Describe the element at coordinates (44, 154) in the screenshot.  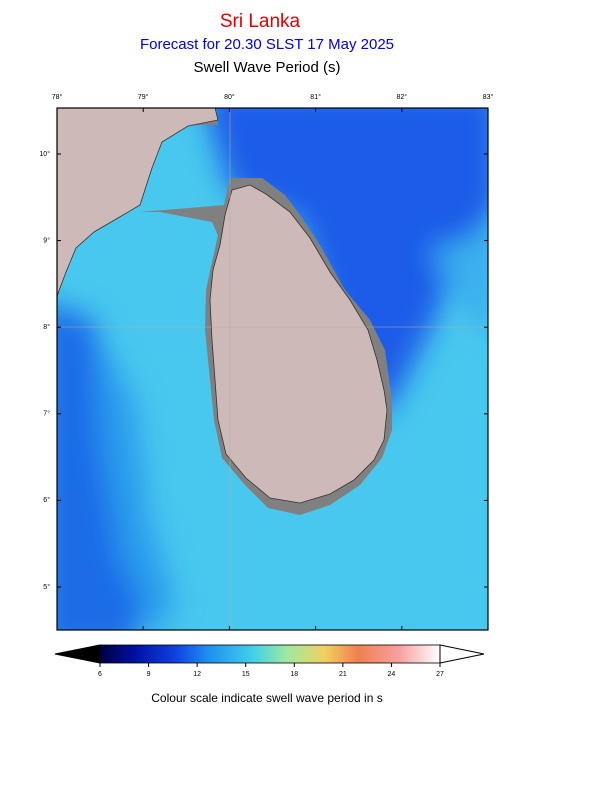
I see `latitude-label: 10°` at that location.